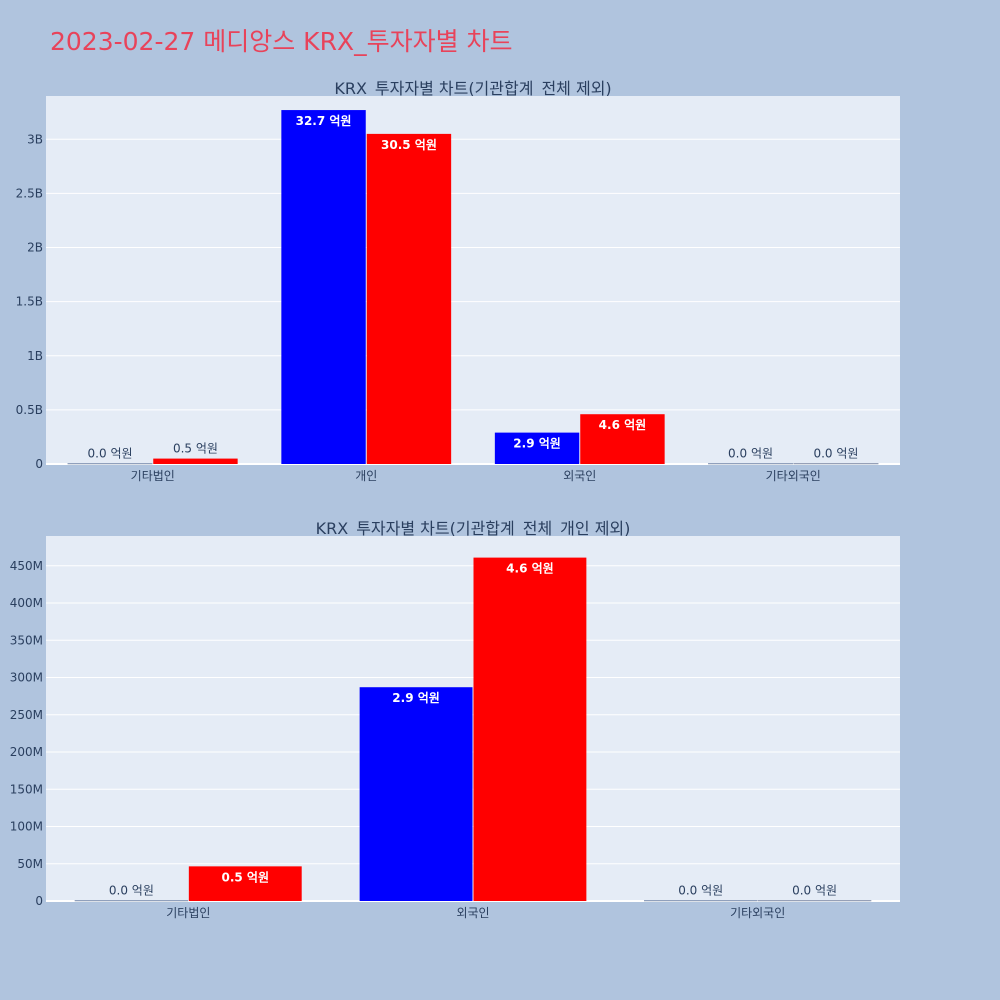 This screenshot has height=1000, width=1000. What do you see at coordinates (29, 193) in the screenshot?
I see `y-tick-label: 2.5B` at bounding box center [29, 193].